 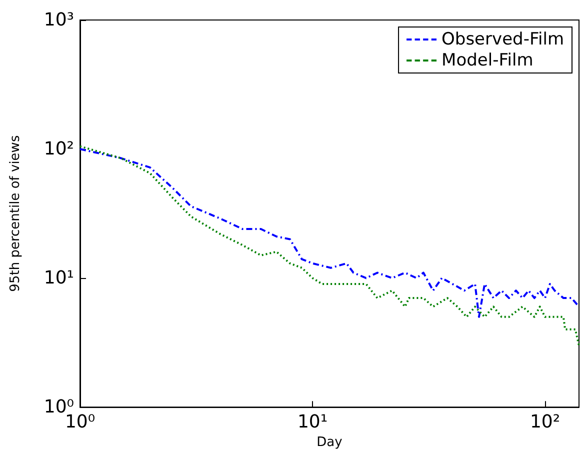 I want to click on y-tick-label: 10¹, so click(x=59, y=278).